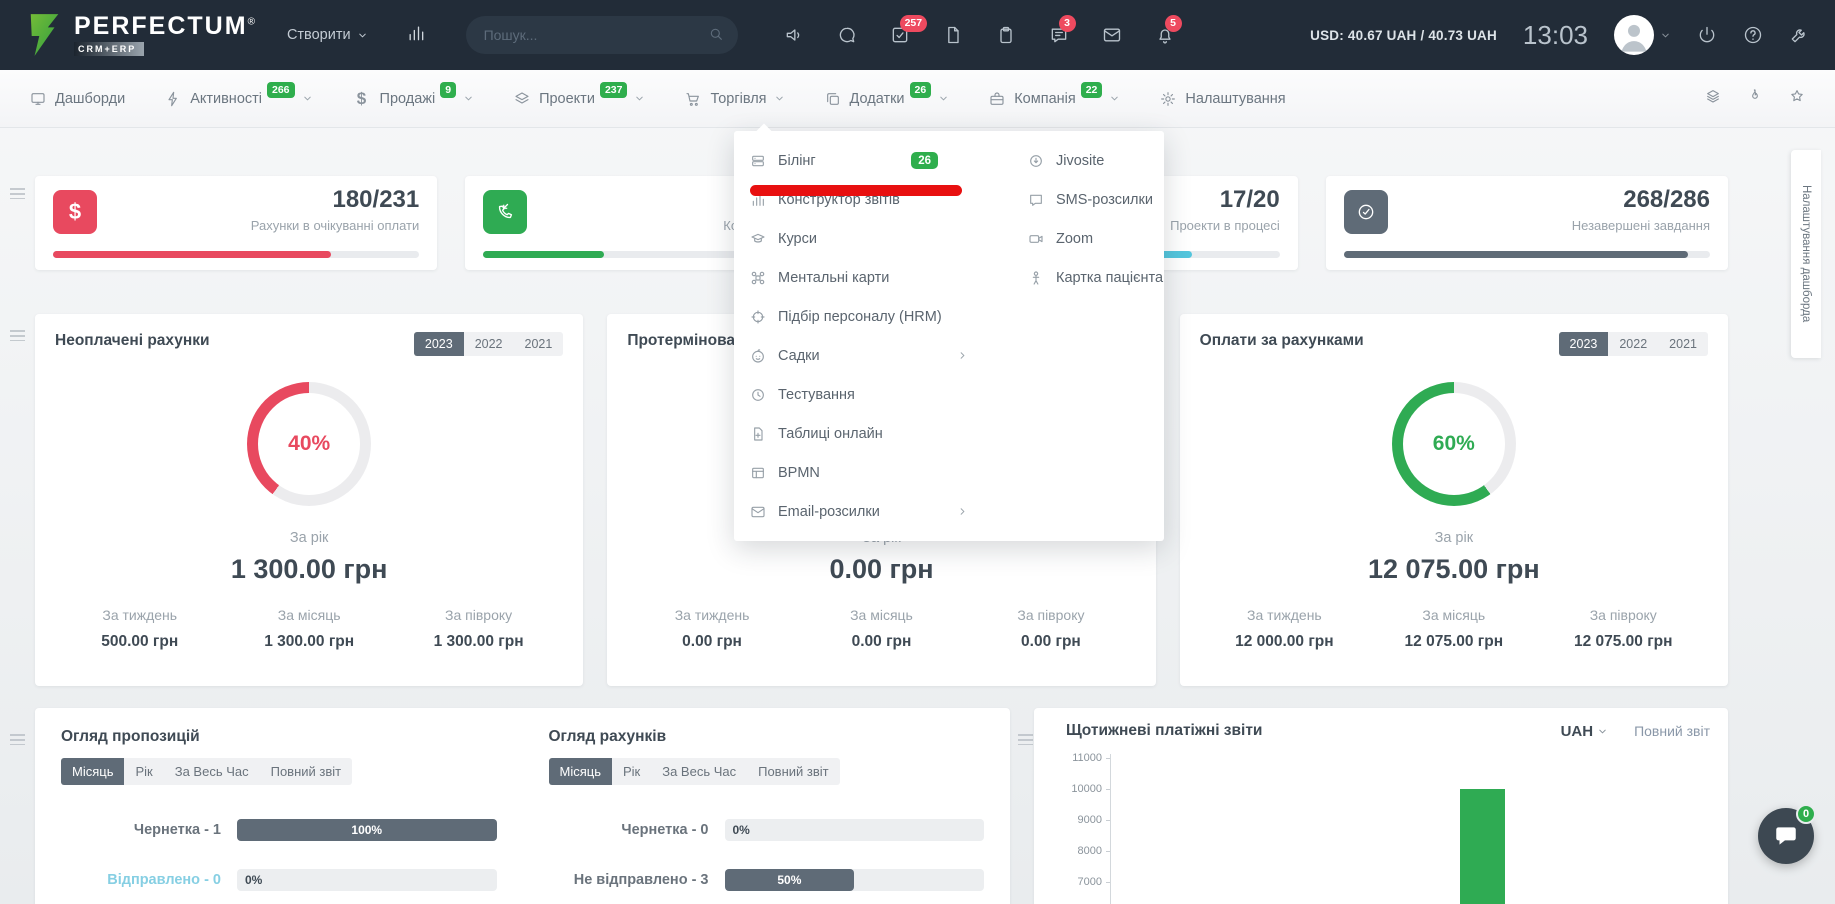 The width and height of the screenshot is (1835, 904). I want to click on dashboard-settings-tab: Налаштування дашборда, so click(1806, 254).